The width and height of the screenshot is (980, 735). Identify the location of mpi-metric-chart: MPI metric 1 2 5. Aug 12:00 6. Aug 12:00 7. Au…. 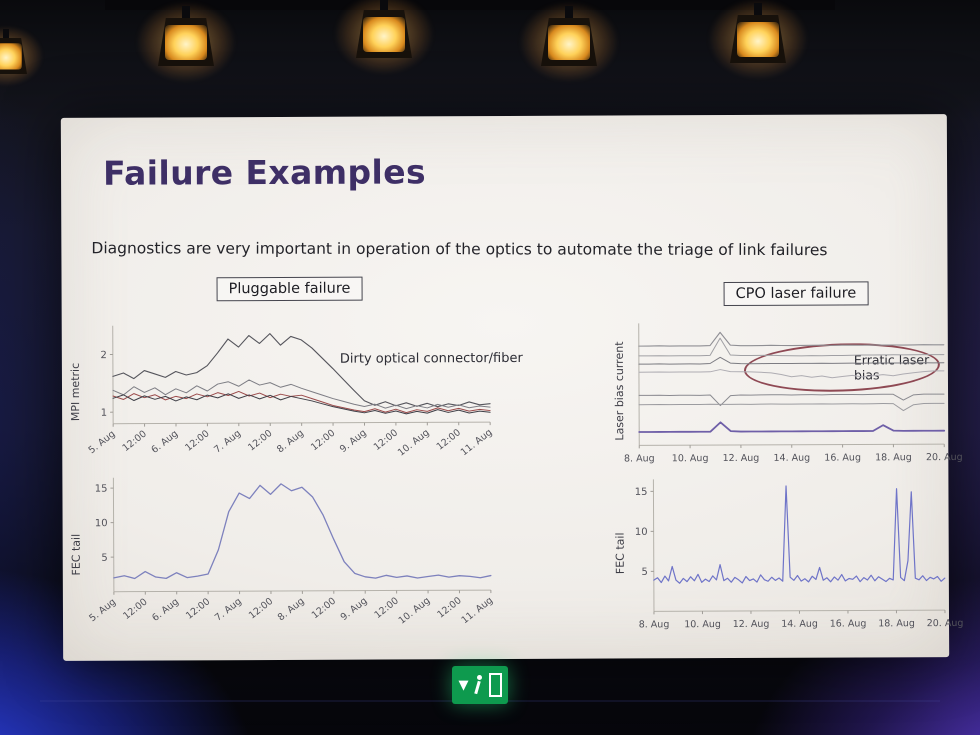
(286, 391).